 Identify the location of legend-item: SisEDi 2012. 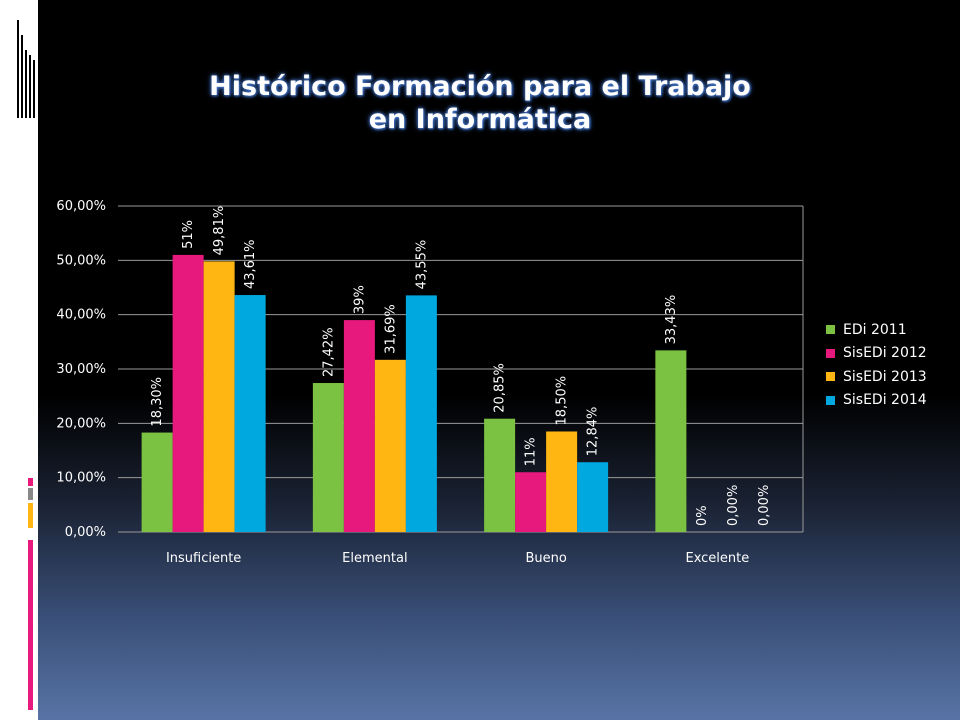
(876, 354).